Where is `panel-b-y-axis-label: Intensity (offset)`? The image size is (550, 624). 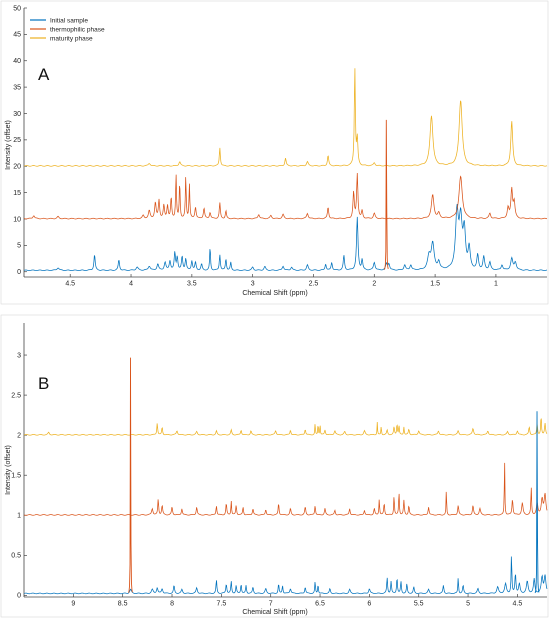
panel-b-y-axis-label: Intensity (offset) is located at coordinates (8, 470).